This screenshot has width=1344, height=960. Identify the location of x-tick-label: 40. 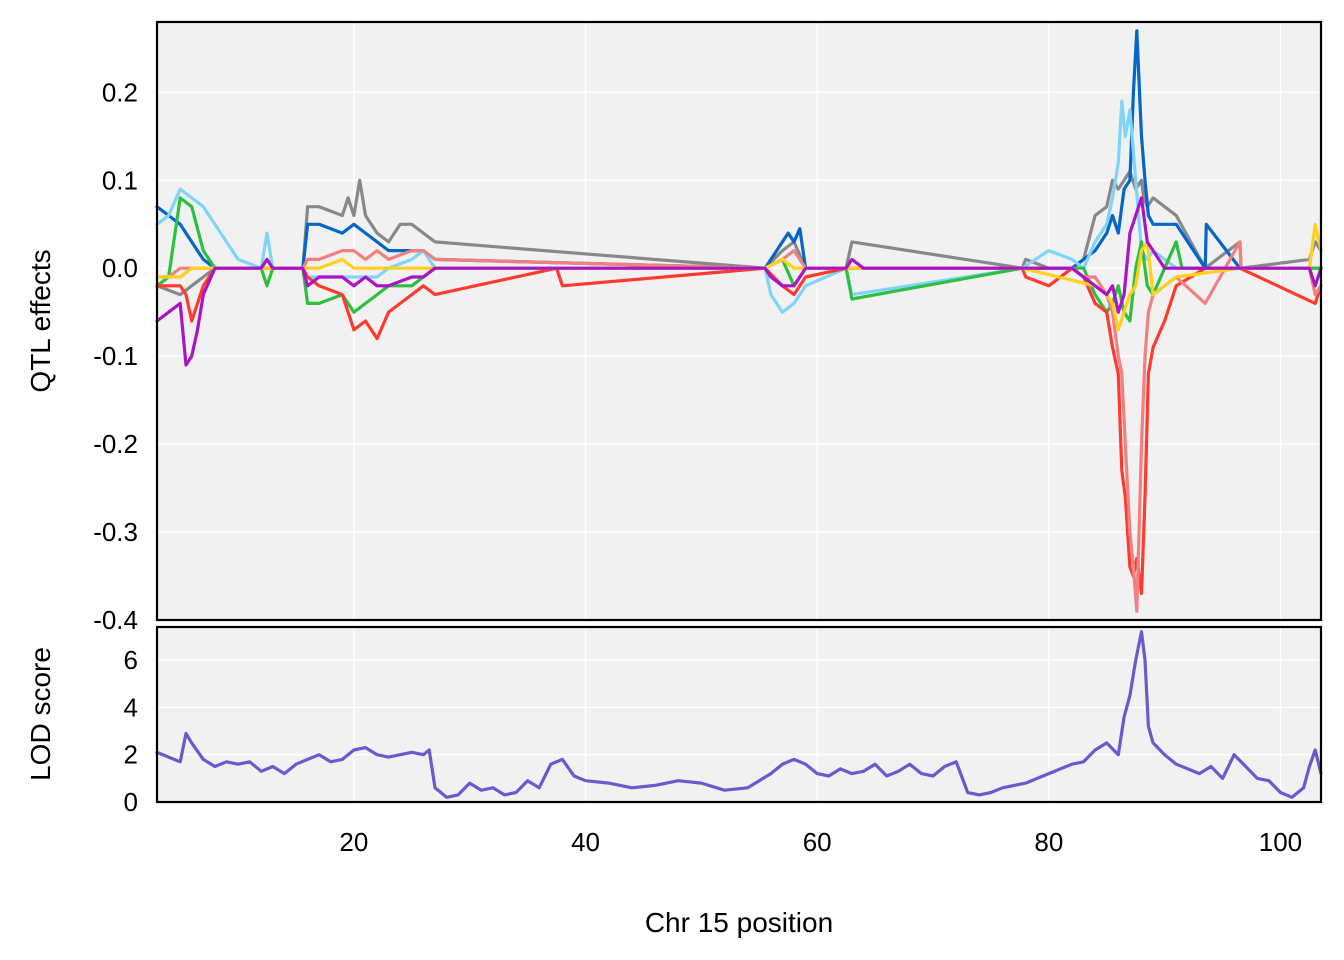
(585, 842).